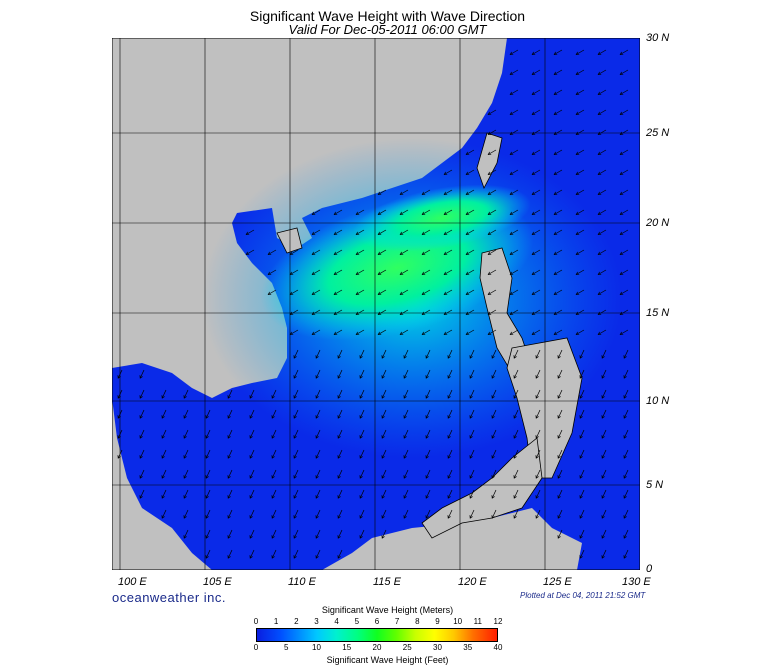  I want to click on lon-label: 115 E, so click(387, 582).